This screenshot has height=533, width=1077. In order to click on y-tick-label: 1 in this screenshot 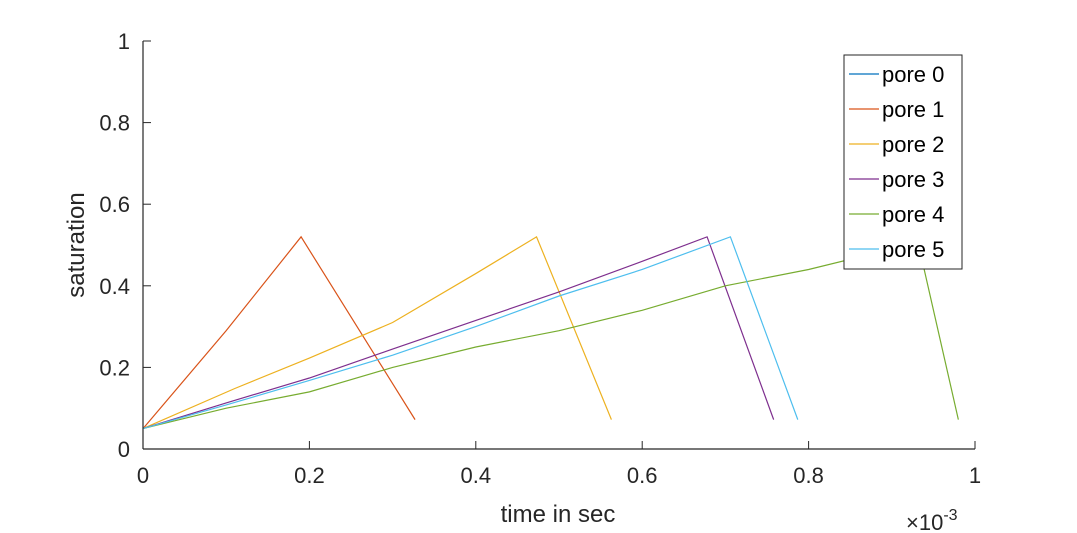, I will do `click(124, 41)`.